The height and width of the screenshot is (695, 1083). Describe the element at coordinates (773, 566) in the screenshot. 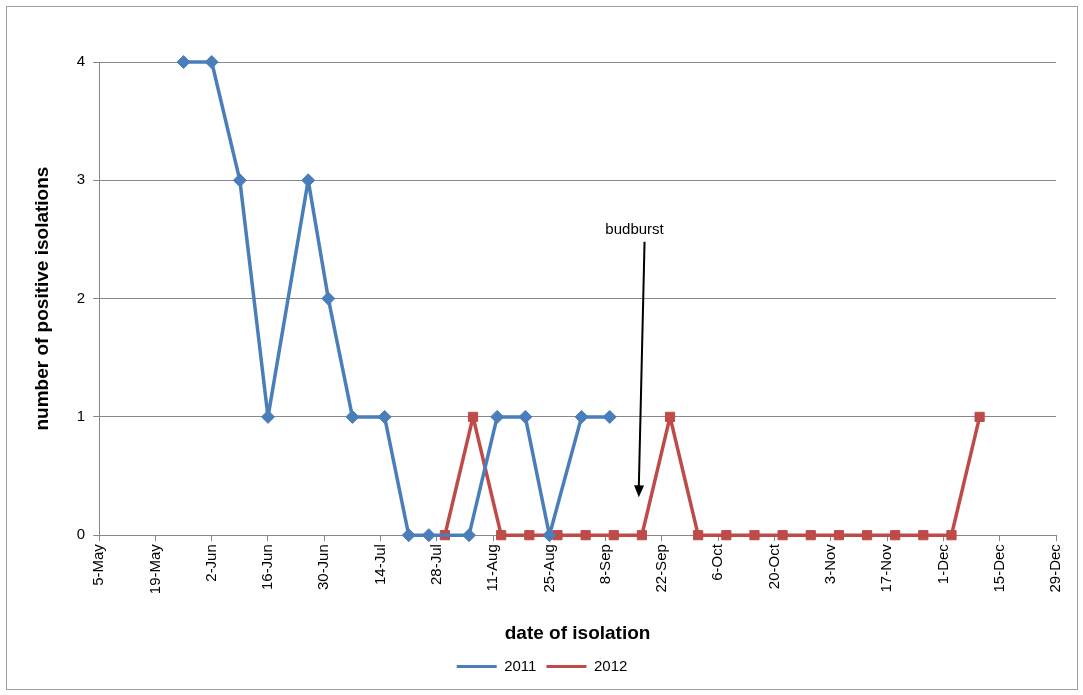

I see `x-tick-label: 20-Oct` at that location.